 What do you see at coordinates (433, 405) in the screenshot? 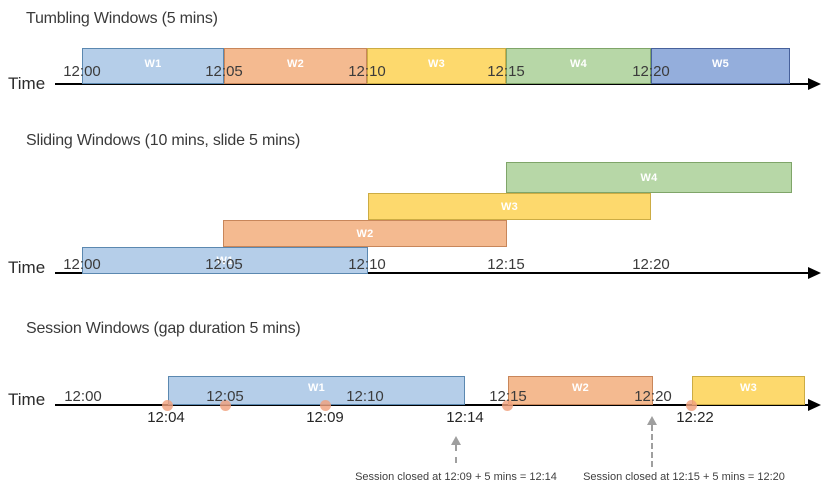
I see `session-time-axis` at bounding box center [433, 405].